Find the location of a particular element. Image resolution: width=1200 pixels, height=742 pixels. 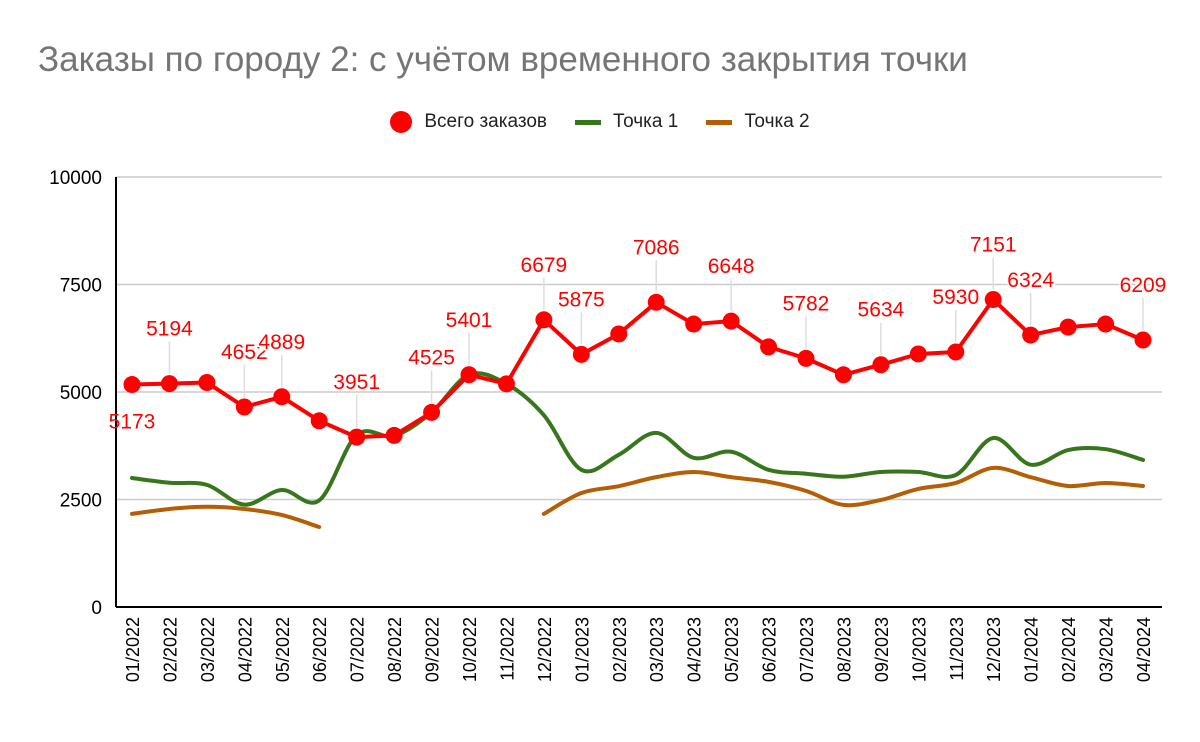

x-tick-label: 10/2022 is located at coordinates (470, 649).